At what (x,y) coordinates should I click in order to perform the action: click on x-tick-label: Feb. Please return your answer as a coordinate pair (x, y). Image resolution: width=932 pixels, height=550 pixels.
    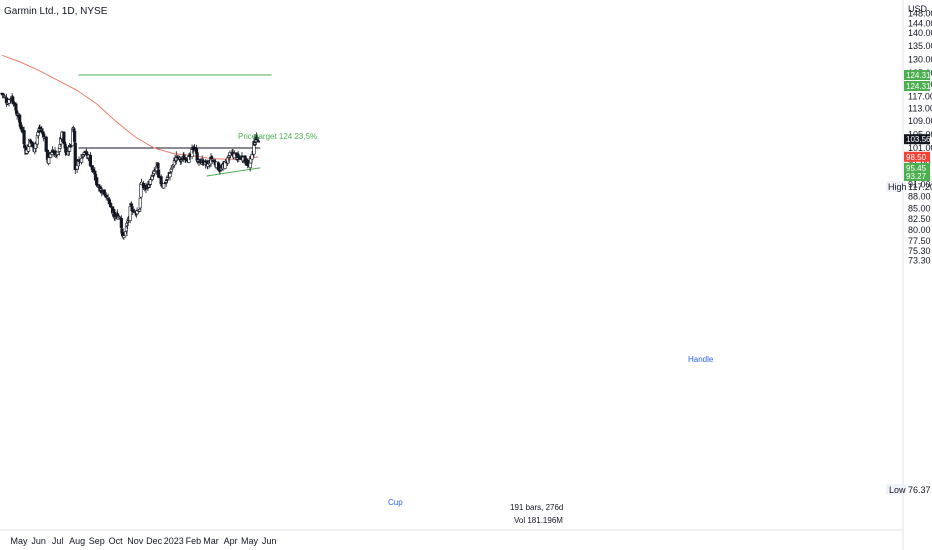
    Looking at the image, I should click on (194, 541).